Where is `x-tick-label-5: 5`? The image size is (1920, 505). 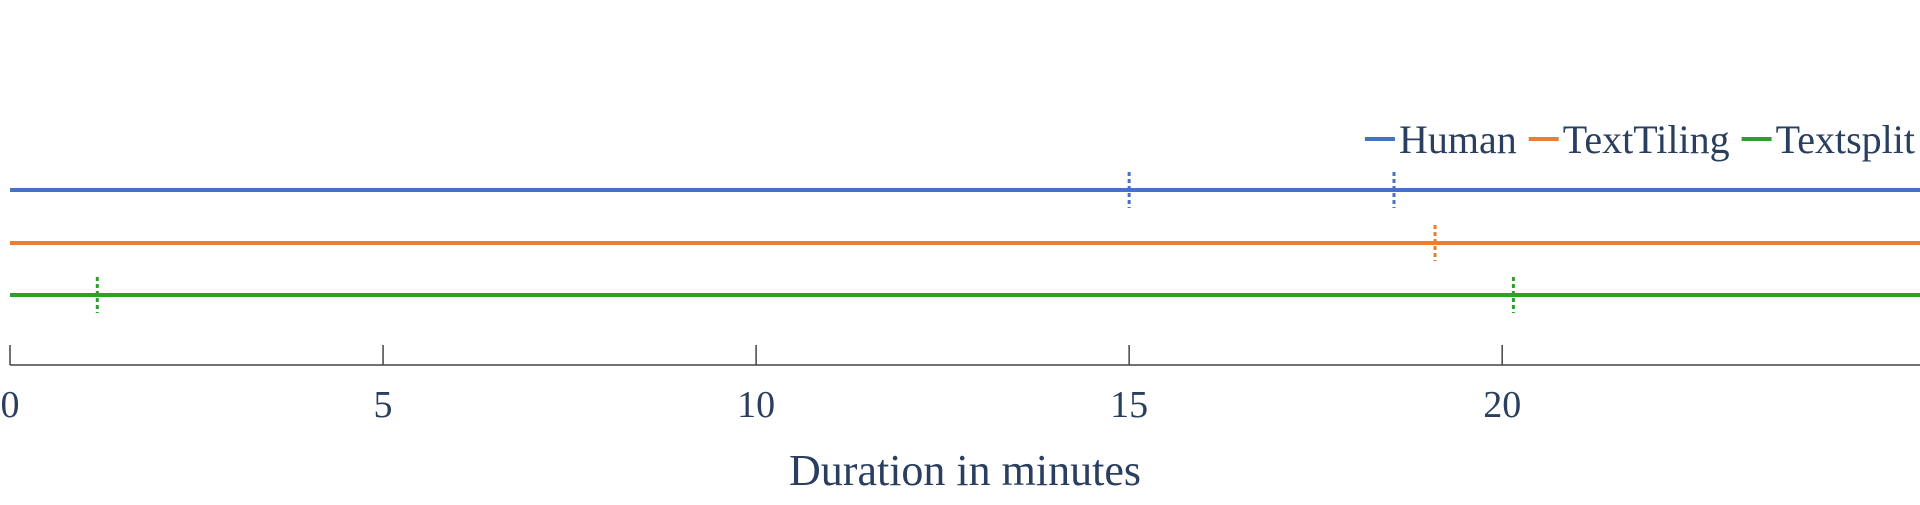 x-tick-label-5: 5 is located at coordinates (383, 405).